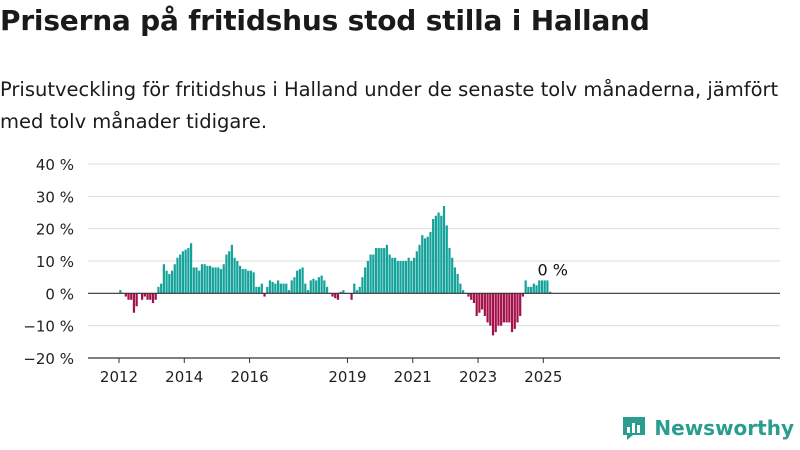 This screenshot has height=450, width=800. Describe the element at coordinates (413, 377) in the screenshot. I see `x-tick-label: 2021` at that location.